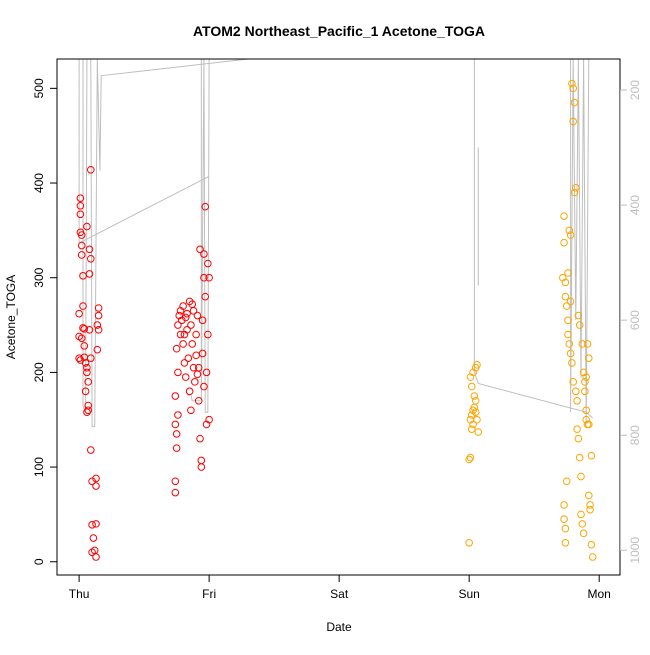 This screenshot has width=650, height=655. I want to click on y2-tick-label: 400, so click(635, 205).